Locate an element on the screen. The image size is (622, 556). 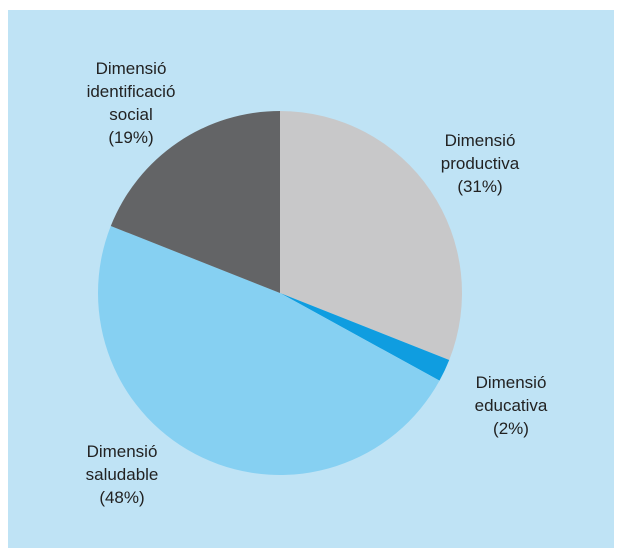
slice-label-line: (48%) is located at coordinates (121, 497).